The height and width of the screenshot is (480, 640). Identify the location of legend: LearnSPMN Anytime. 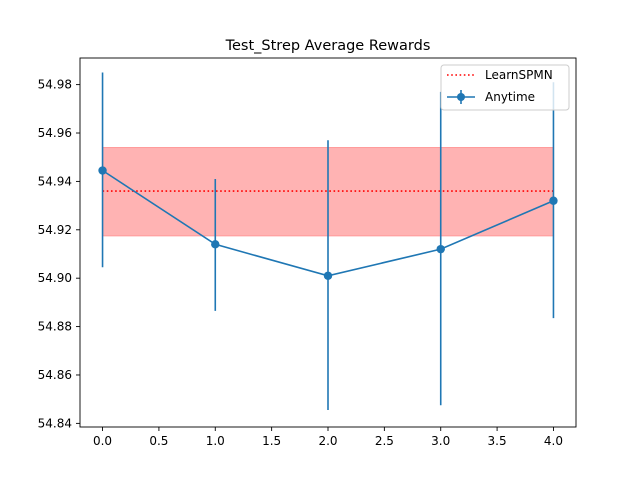
(505, 87).